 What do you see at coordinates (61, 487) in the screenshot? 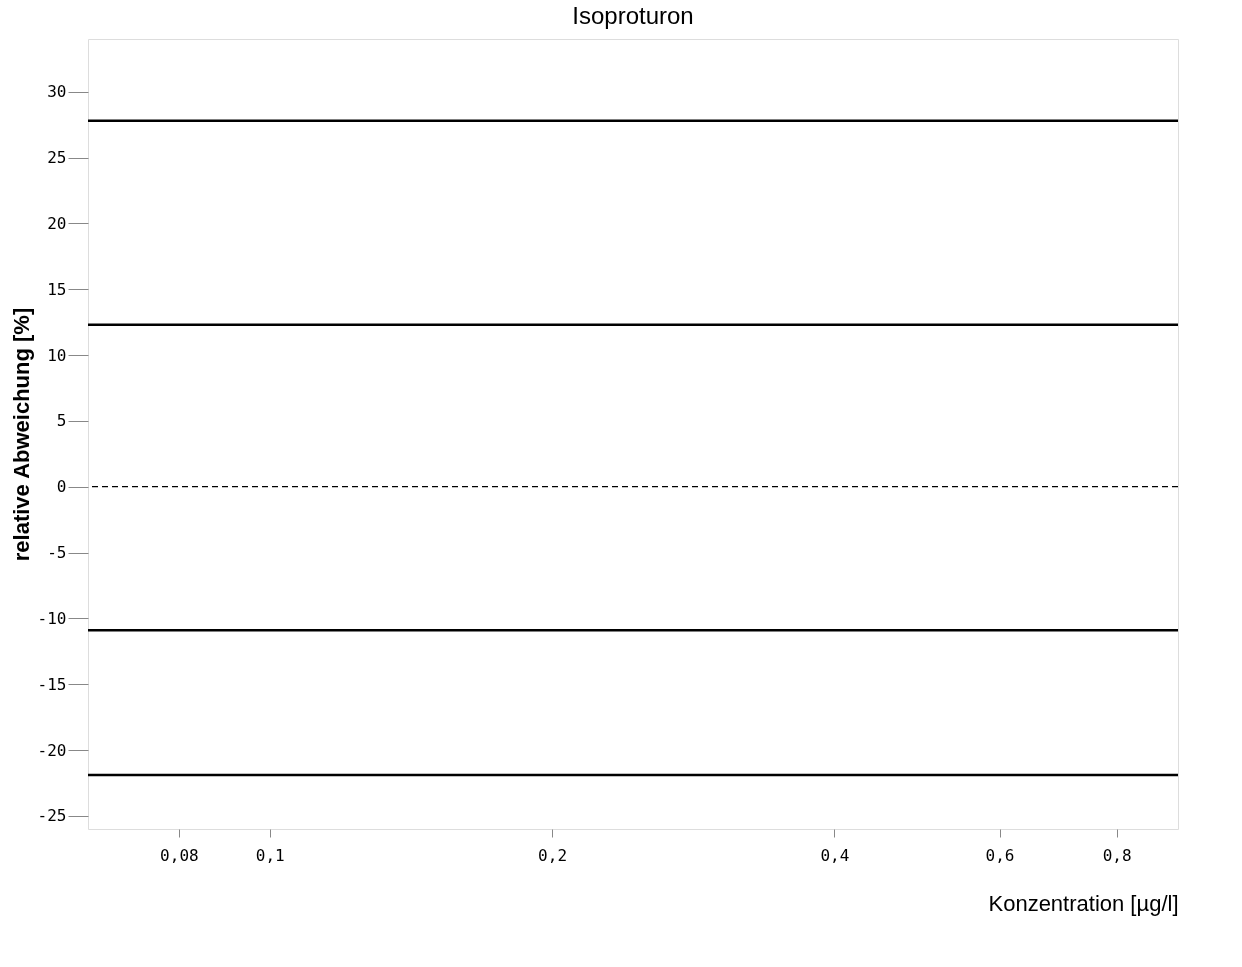
I see `y-tick-label: 0` at bounding box center [61, 487].